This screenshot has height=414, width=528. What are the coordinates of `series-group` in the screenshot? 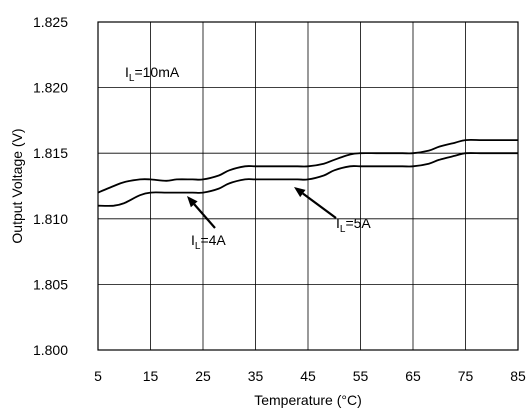 It's located at (307, 172).